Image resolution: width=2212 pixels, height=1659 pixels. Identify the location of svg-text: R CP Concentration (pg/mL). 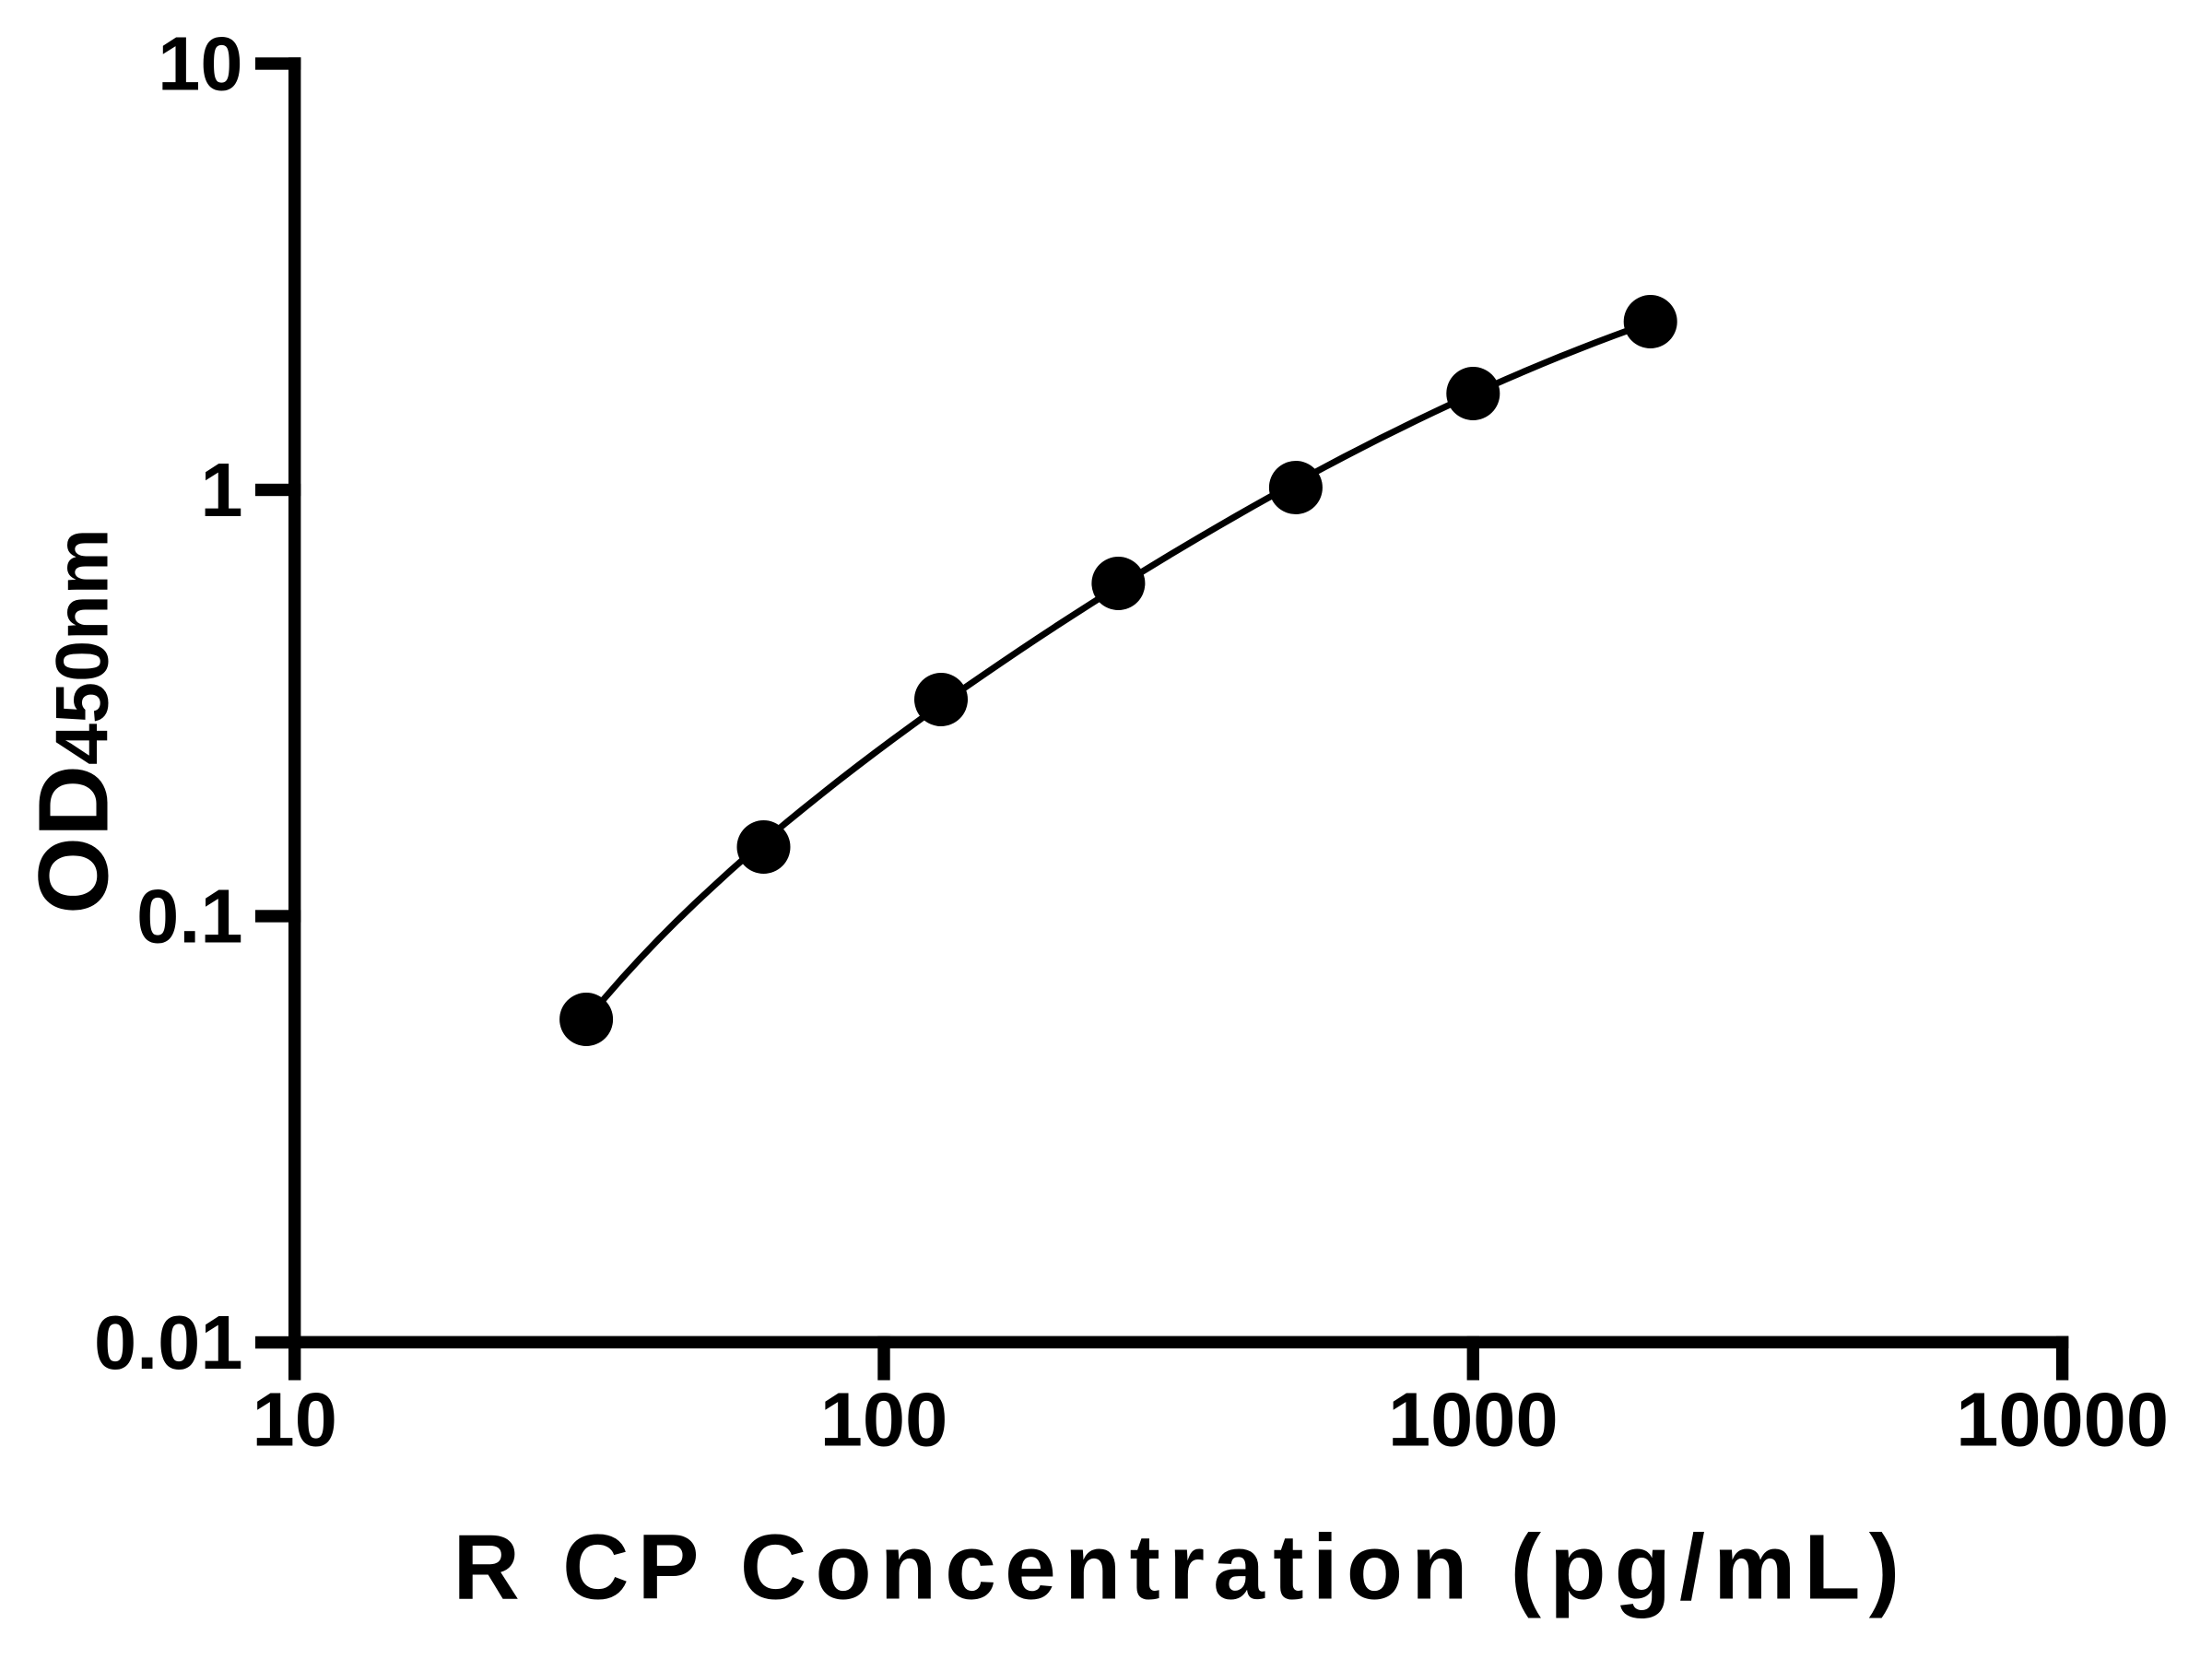
(1181, 1567).